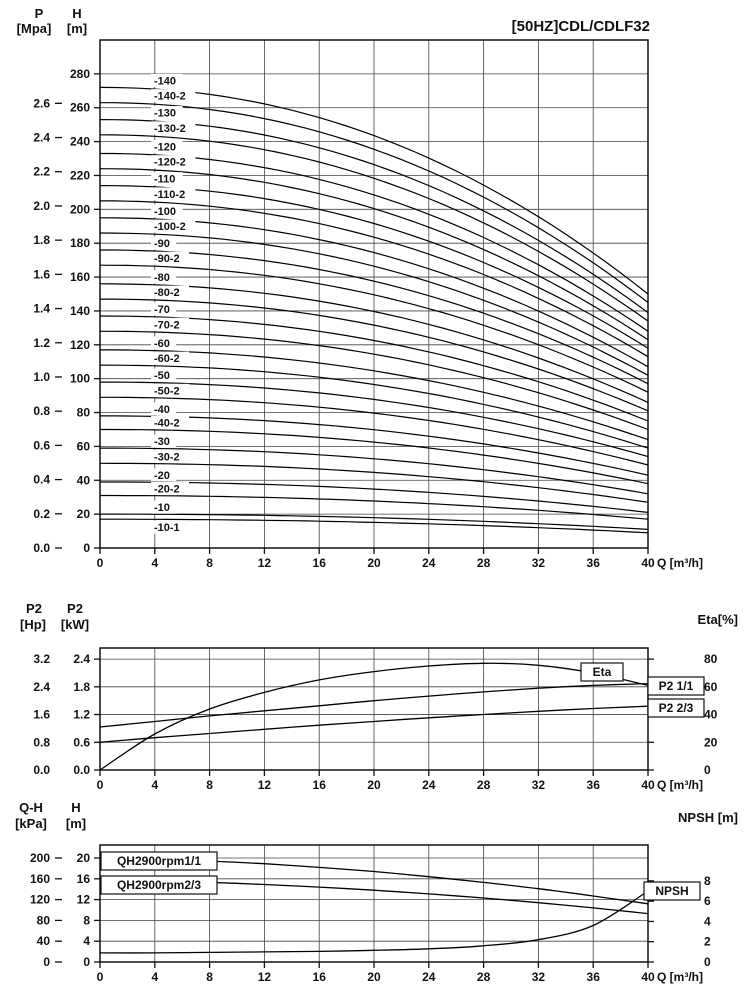  I want to click on svg-text: 1.4, so click(41, 309).